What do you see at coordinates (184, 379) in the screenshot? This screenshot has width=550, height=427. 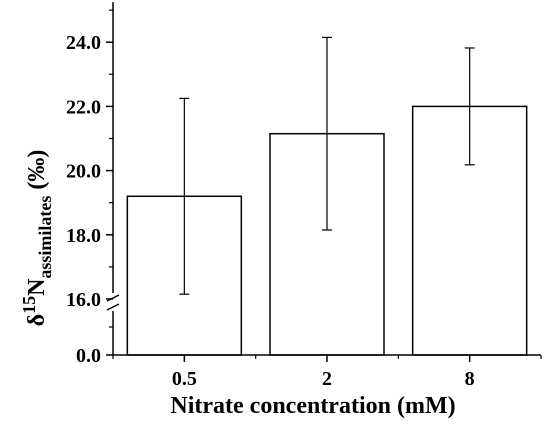 I see `x-tick-label: 0.5` at bounding box center [184, 379].